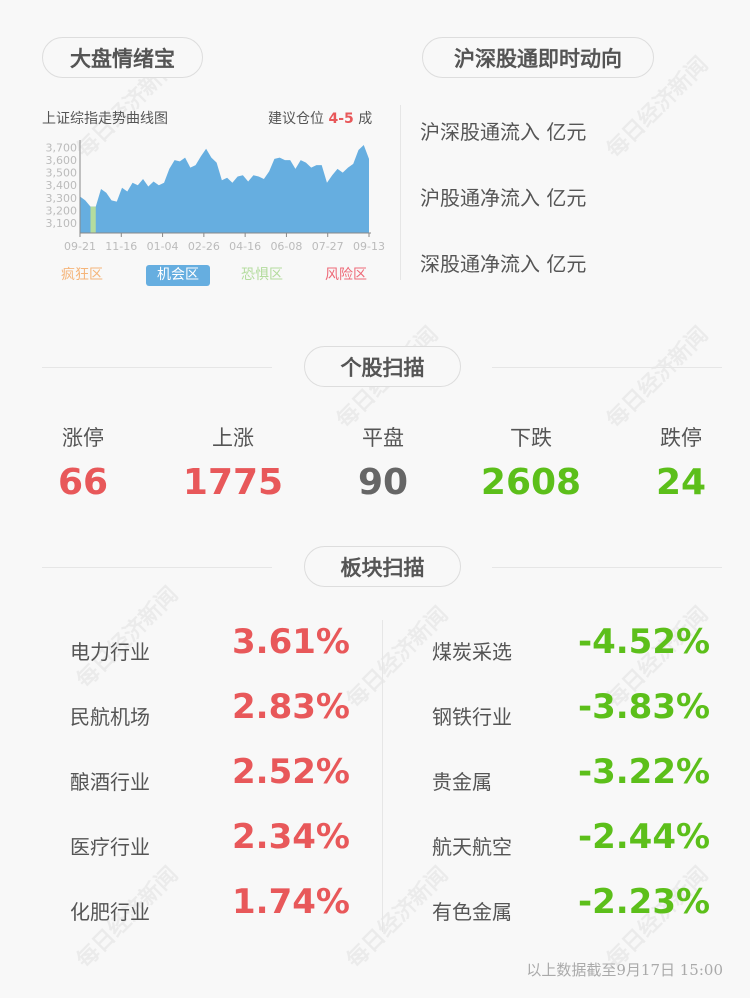 This screenshot has height=998, width=750. What do you see at coordinates (62, 210) in the screenshot?
I see `y-tick-label: 3,200` at bounding box center [62, 210].